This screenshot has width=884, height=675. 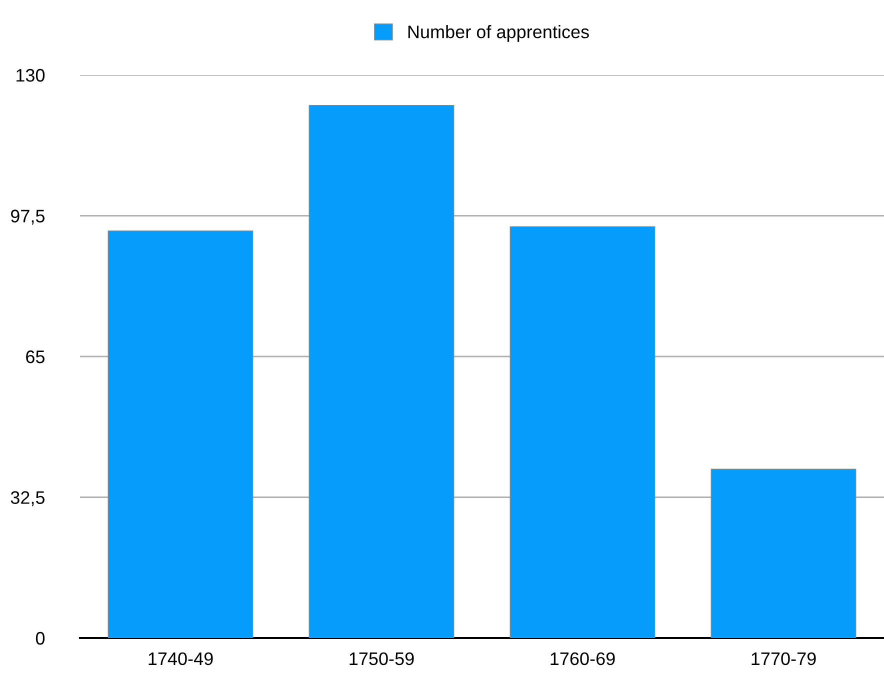 What do you see at coordinates (35, 357) in the screenshot?
I see `y-tick-label: 65` at bounding box center [35, 357].